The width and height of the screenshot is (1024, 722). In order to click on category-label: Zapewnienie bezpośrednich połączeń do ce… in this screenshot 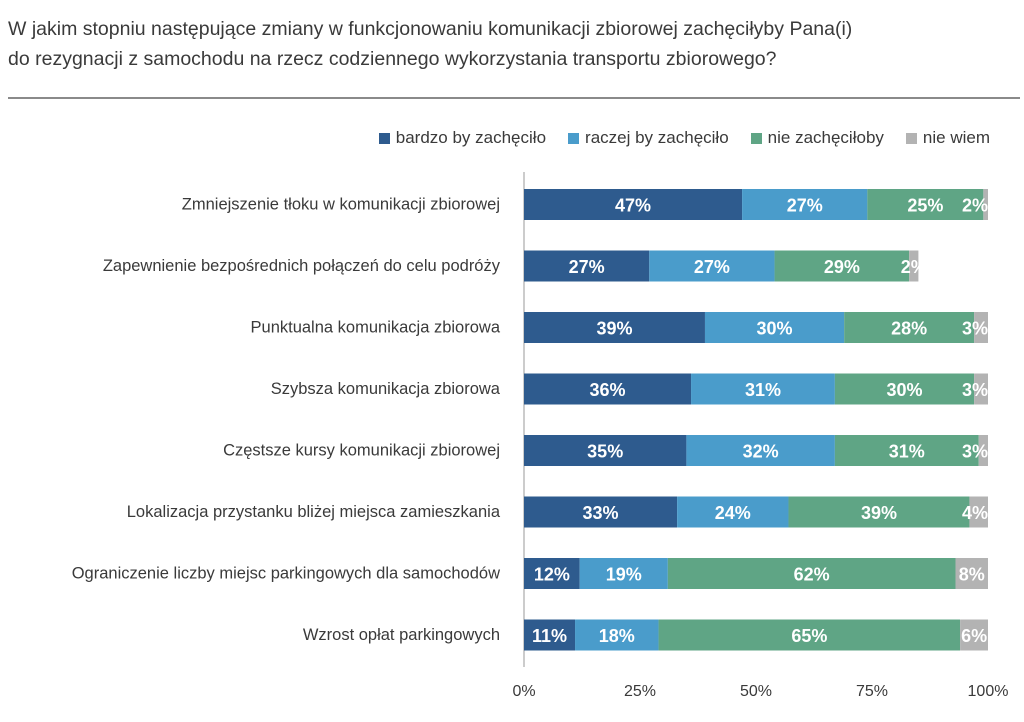, I will do `click(302, 266)`.